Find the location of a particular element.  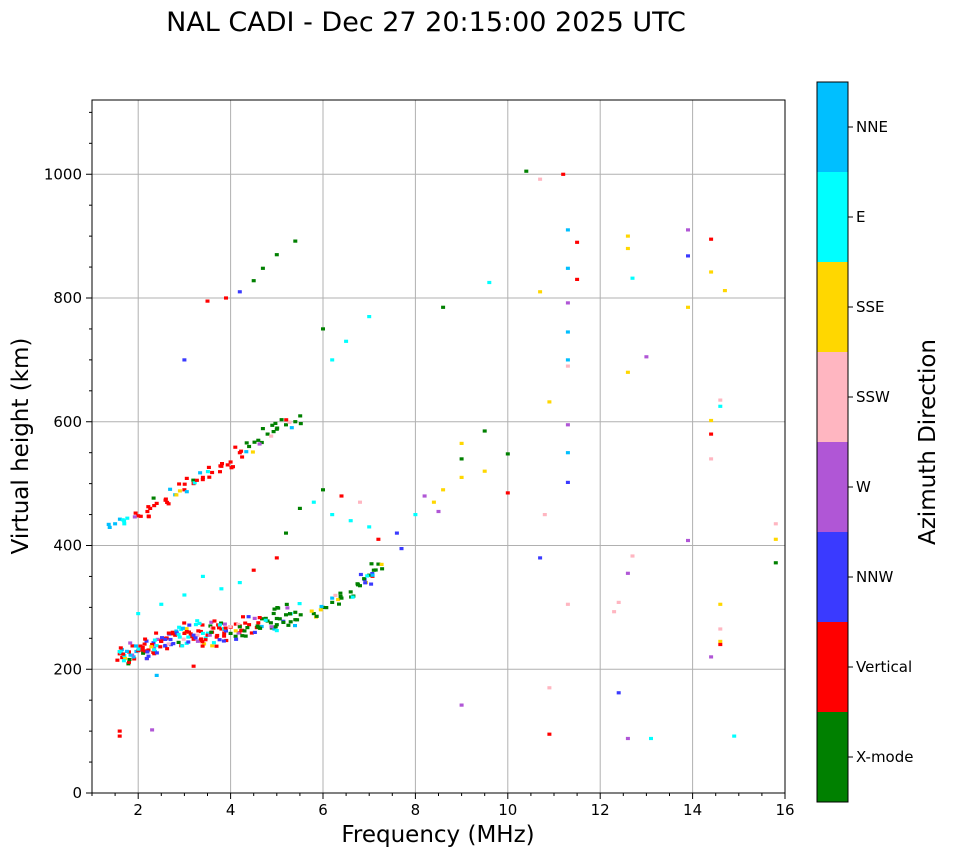

colorbar-segment-sse is located at coordinates (832, 307).